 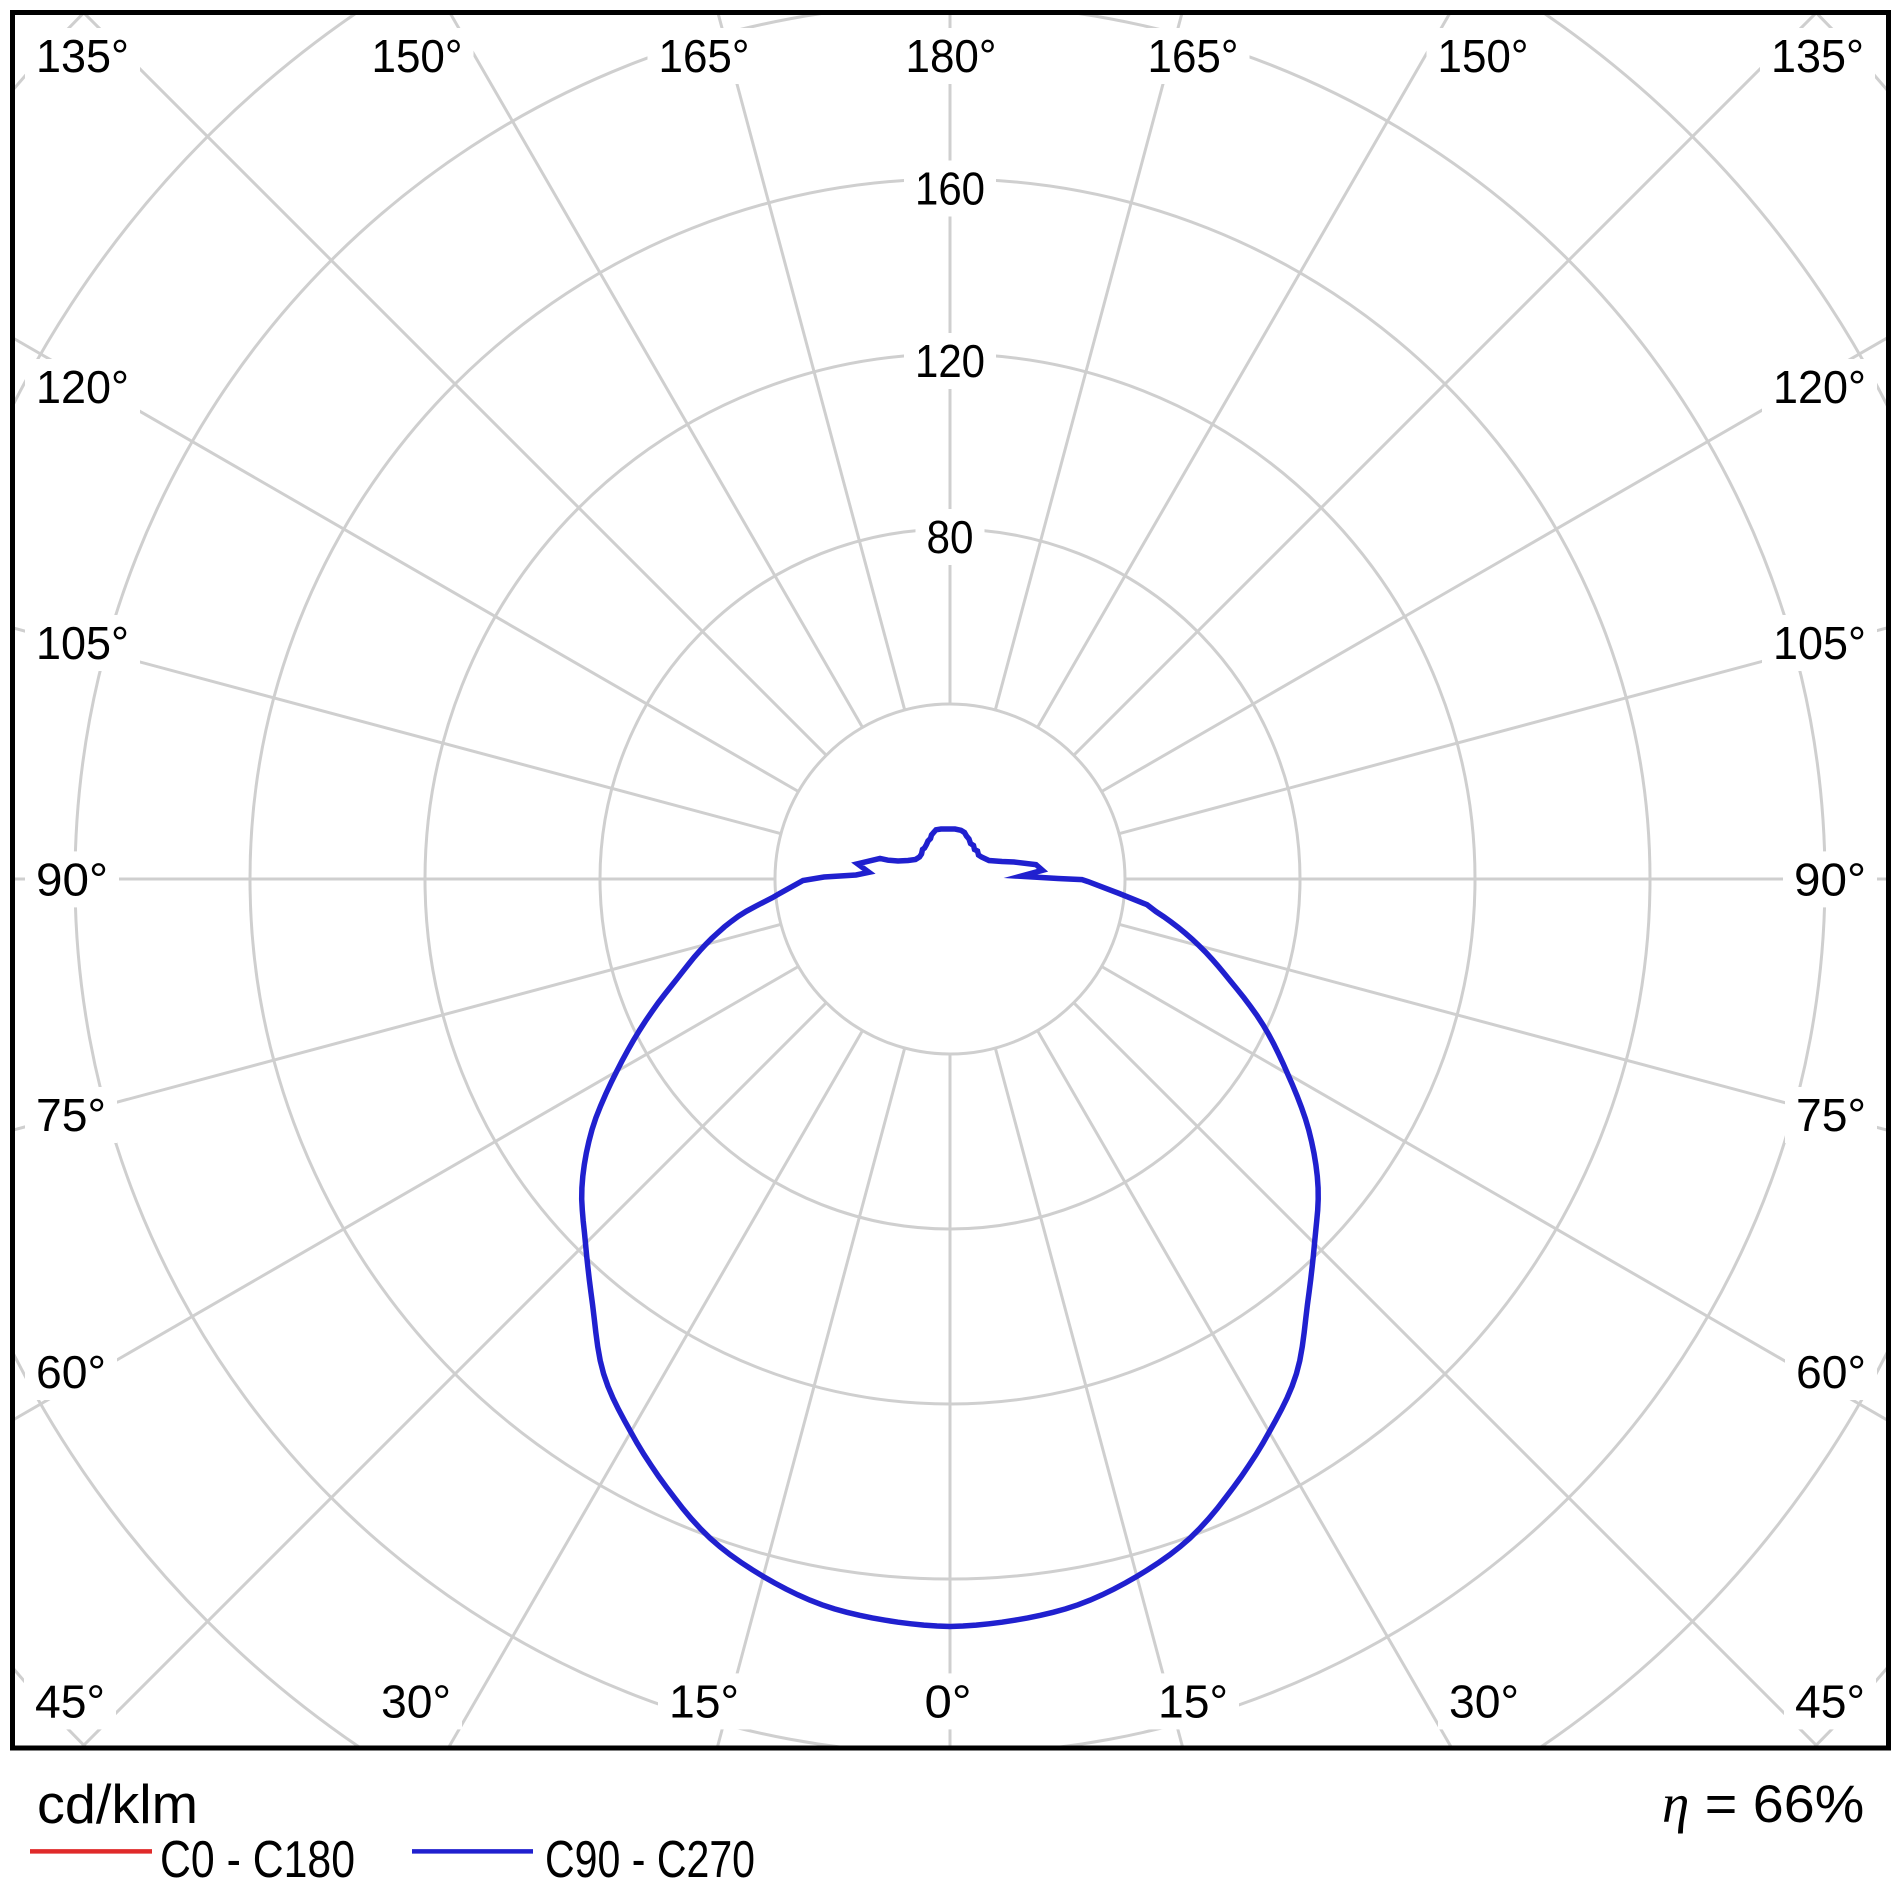 I want to click on svg-text: 120, so click(x=950, y=361).